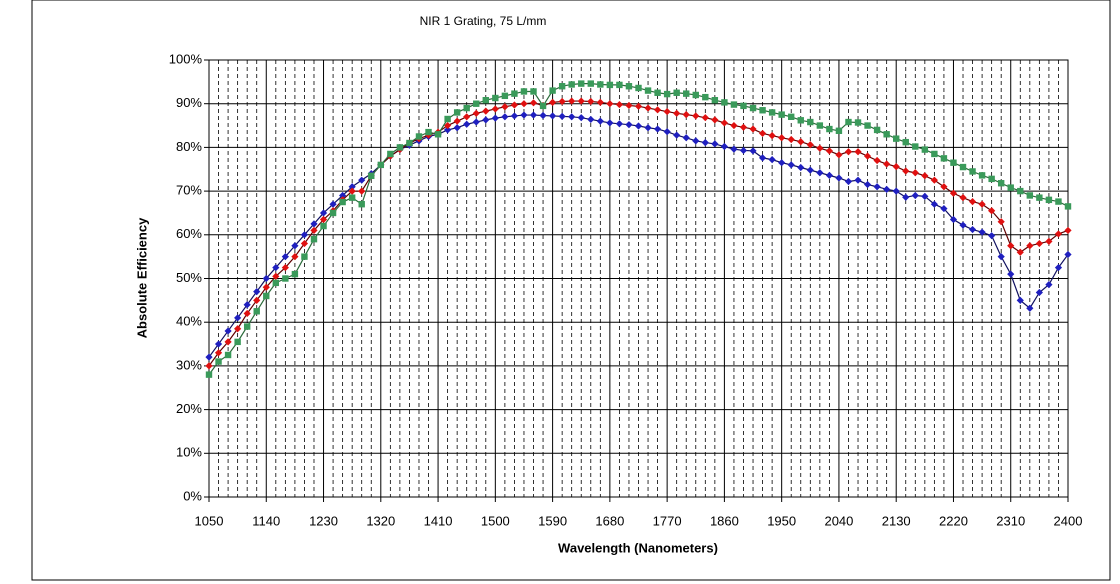  I want to click on x-tick-label: 1050, so click(209, 520).